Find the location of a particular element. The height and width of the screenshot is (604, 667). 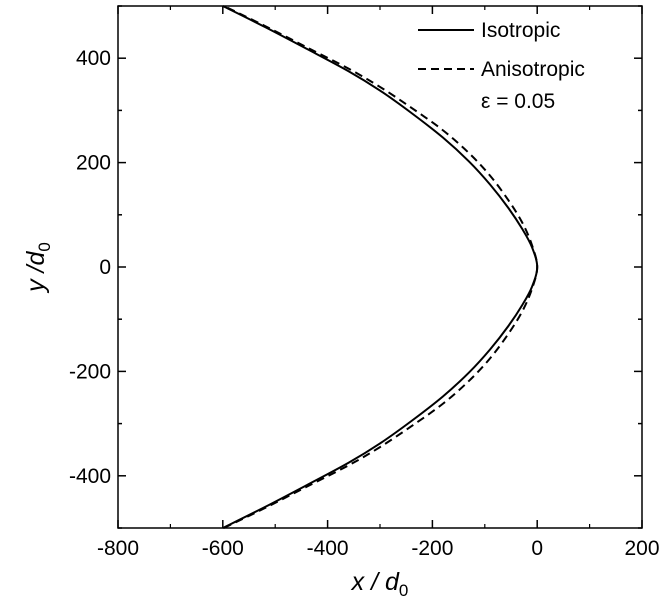

y-axis-title: y /d0 is located at coordinates (38, 268).